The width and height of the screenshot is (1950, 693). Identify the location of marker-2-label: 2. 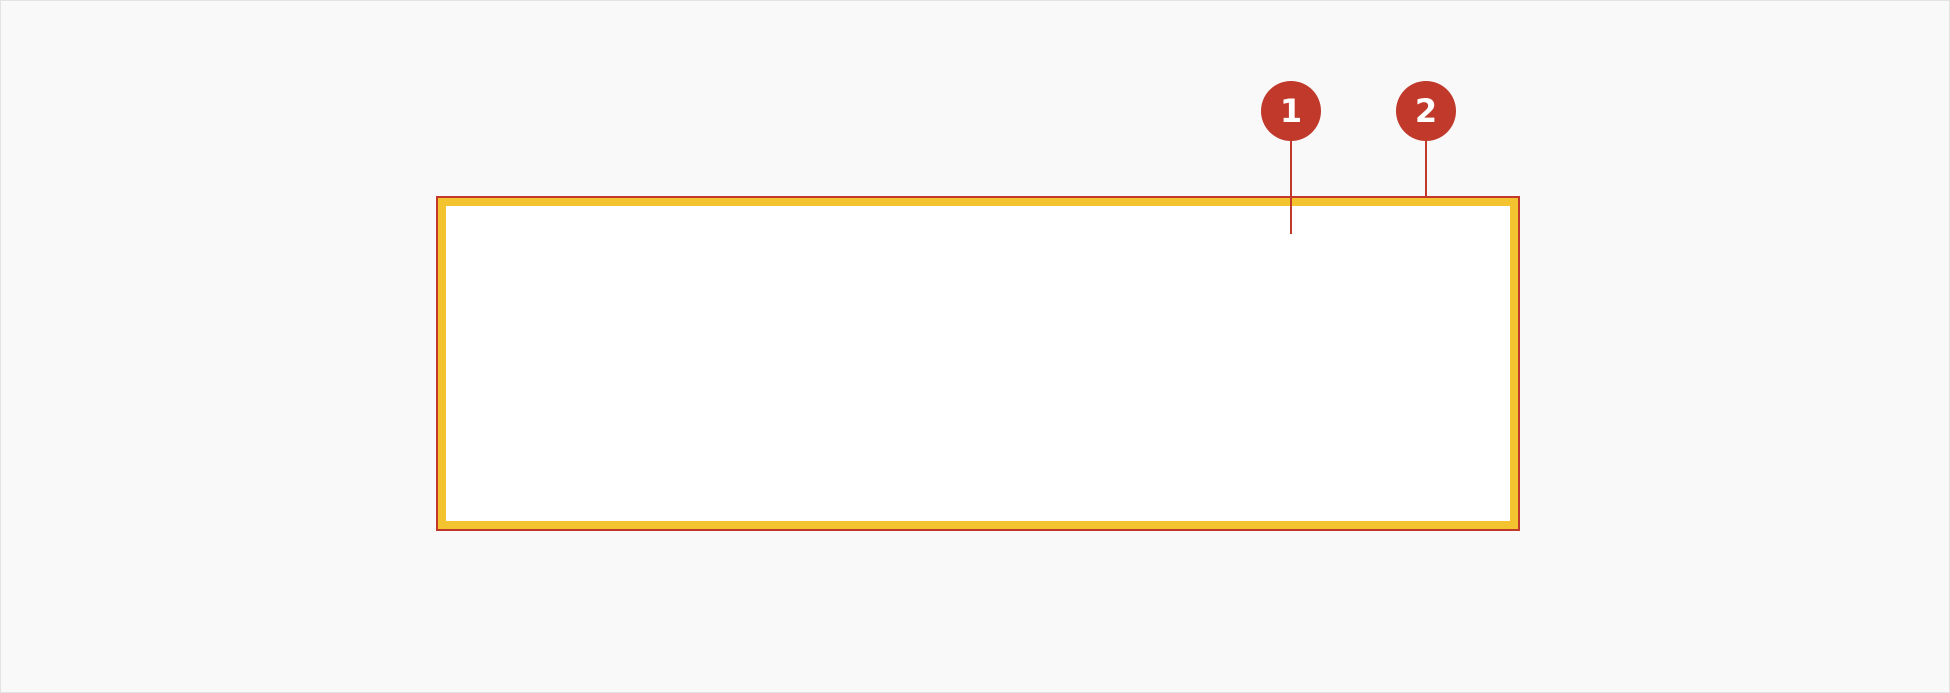
(1426, 111).